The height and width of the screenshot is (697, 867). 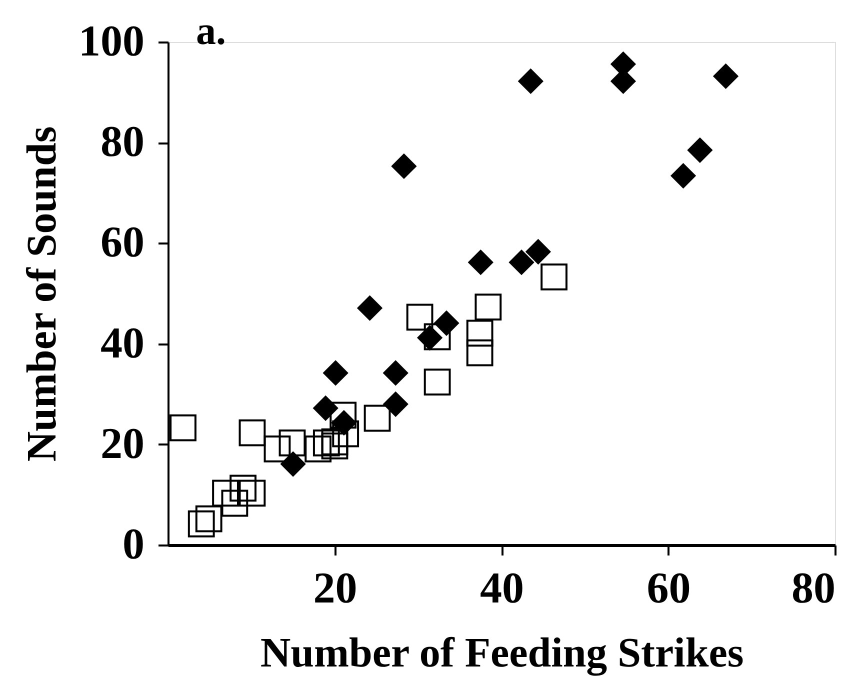 What do you see at coordinates (814, 588) in the screenshot?
I see `x-tick-label: 80` at bounding box center [814, 588].